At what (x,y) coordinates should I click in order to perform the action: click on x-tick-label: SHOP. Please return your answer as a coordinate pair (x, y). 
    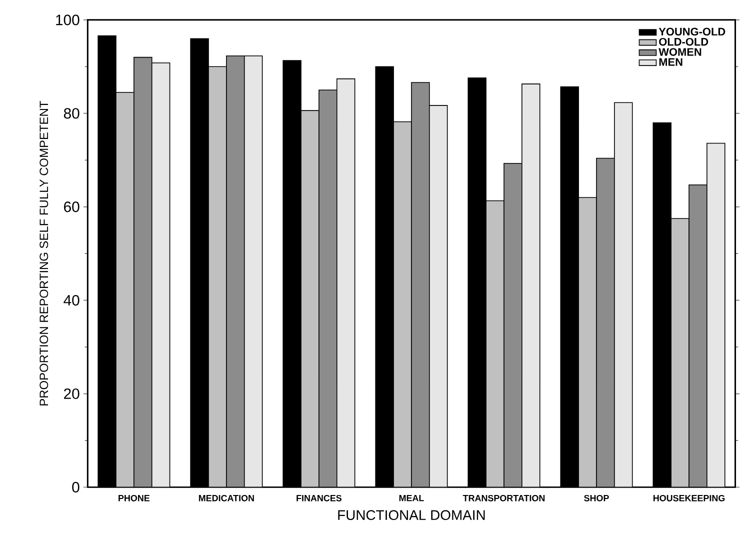
    Looking at the image, I should click on (596, 498).